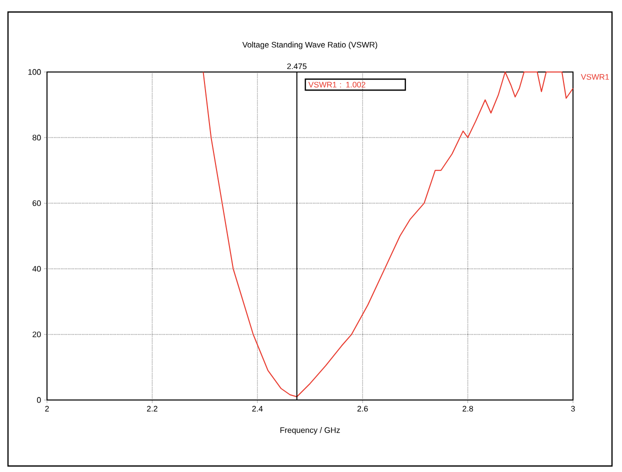  I want to click on x-axis-title: Frequency / GHz, so click(310, 431).